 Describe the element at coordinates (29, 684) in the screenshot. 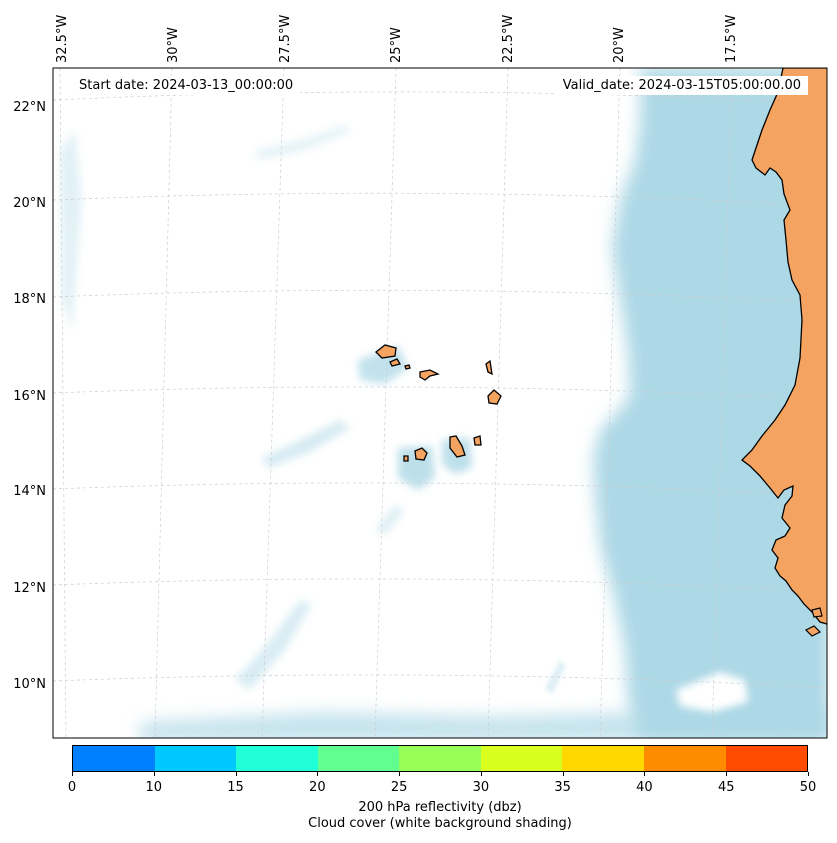

I see `lat-label: 10°N` at that location.